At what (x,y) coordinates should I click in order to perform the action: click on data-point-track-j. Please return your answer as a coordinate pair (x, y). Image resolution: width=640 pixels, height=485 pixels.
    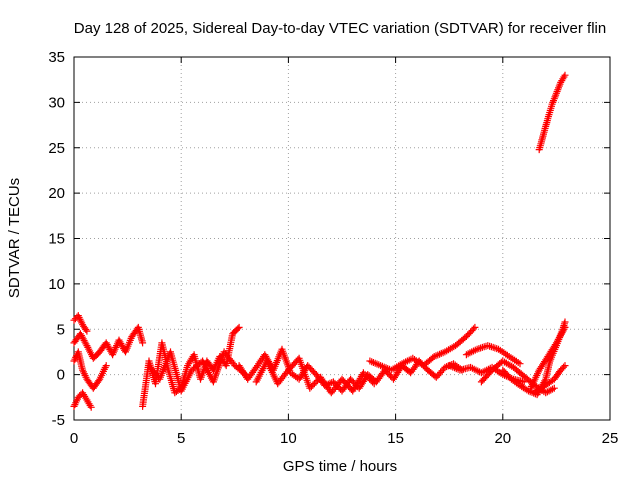
    Looking at the image, I should click on (520, 364).